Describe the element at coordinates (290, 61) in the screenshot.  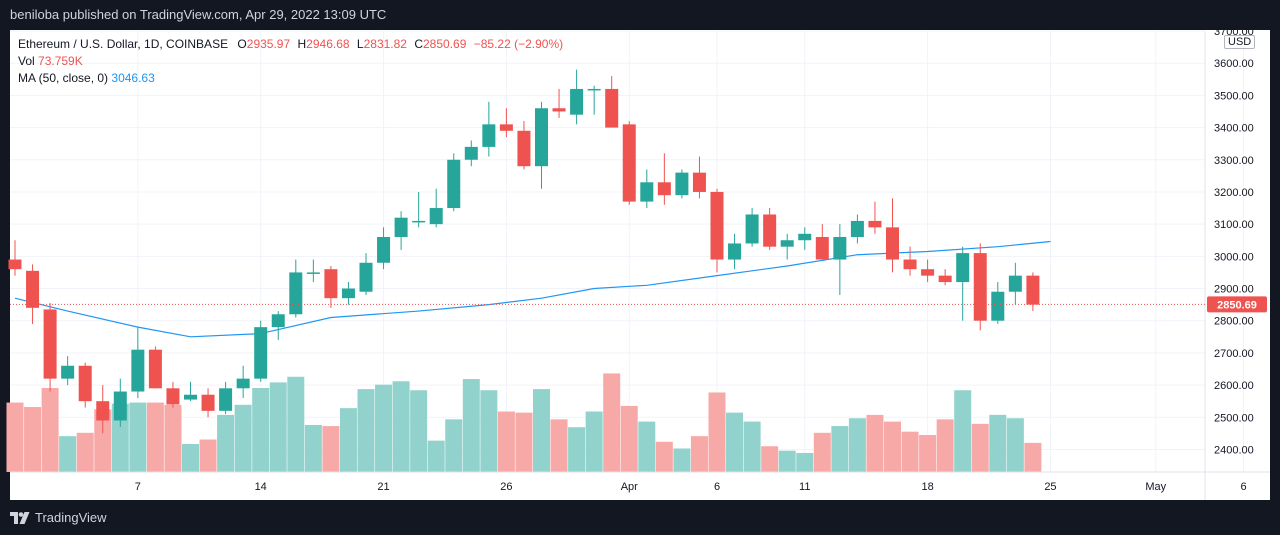
I see `legend-vol-row: Vol 73.759K` at that location.